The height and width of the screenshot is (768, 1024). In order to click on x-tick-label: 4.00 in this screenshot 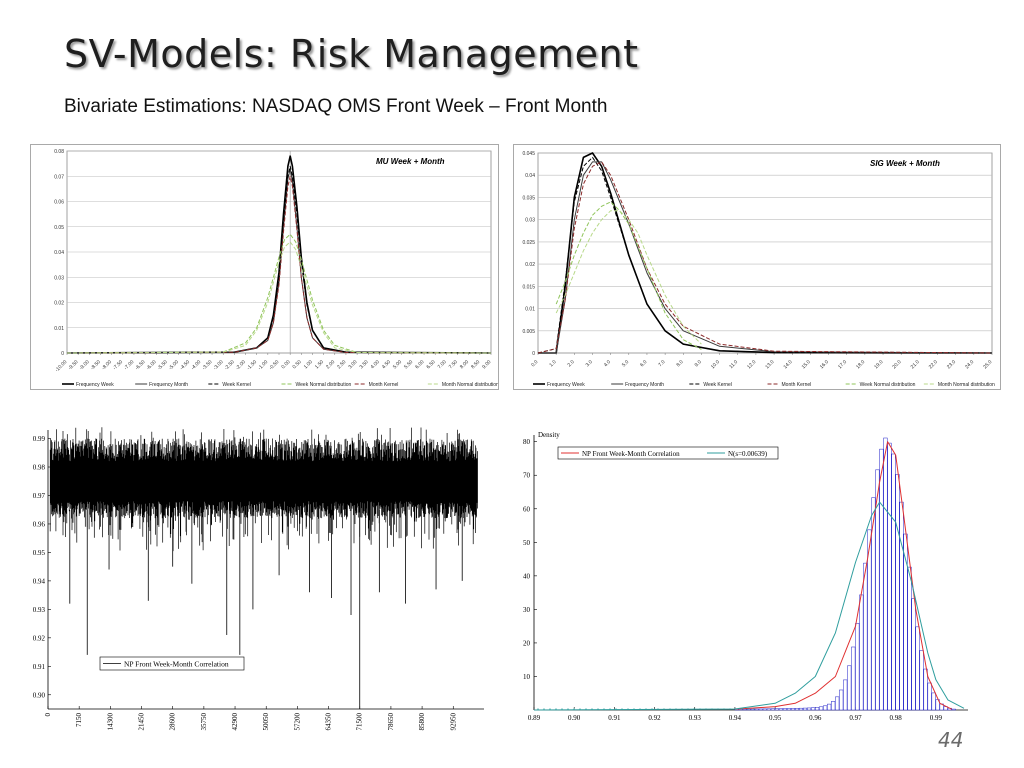, I will do `click(375, 364)`.